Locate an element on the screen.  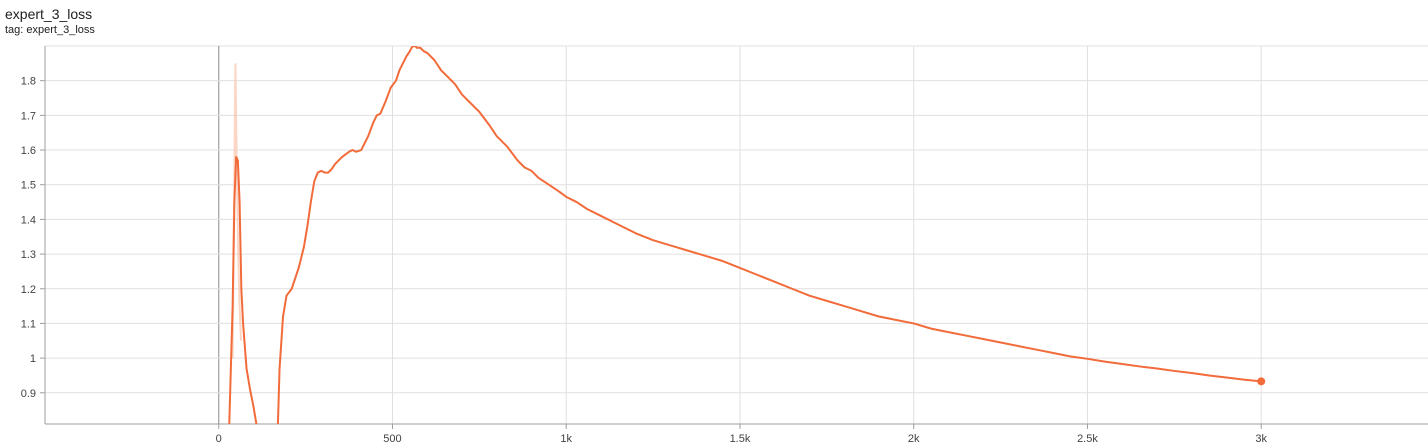
y-tick-label: 1.4 is located at coordinates (28, 220).